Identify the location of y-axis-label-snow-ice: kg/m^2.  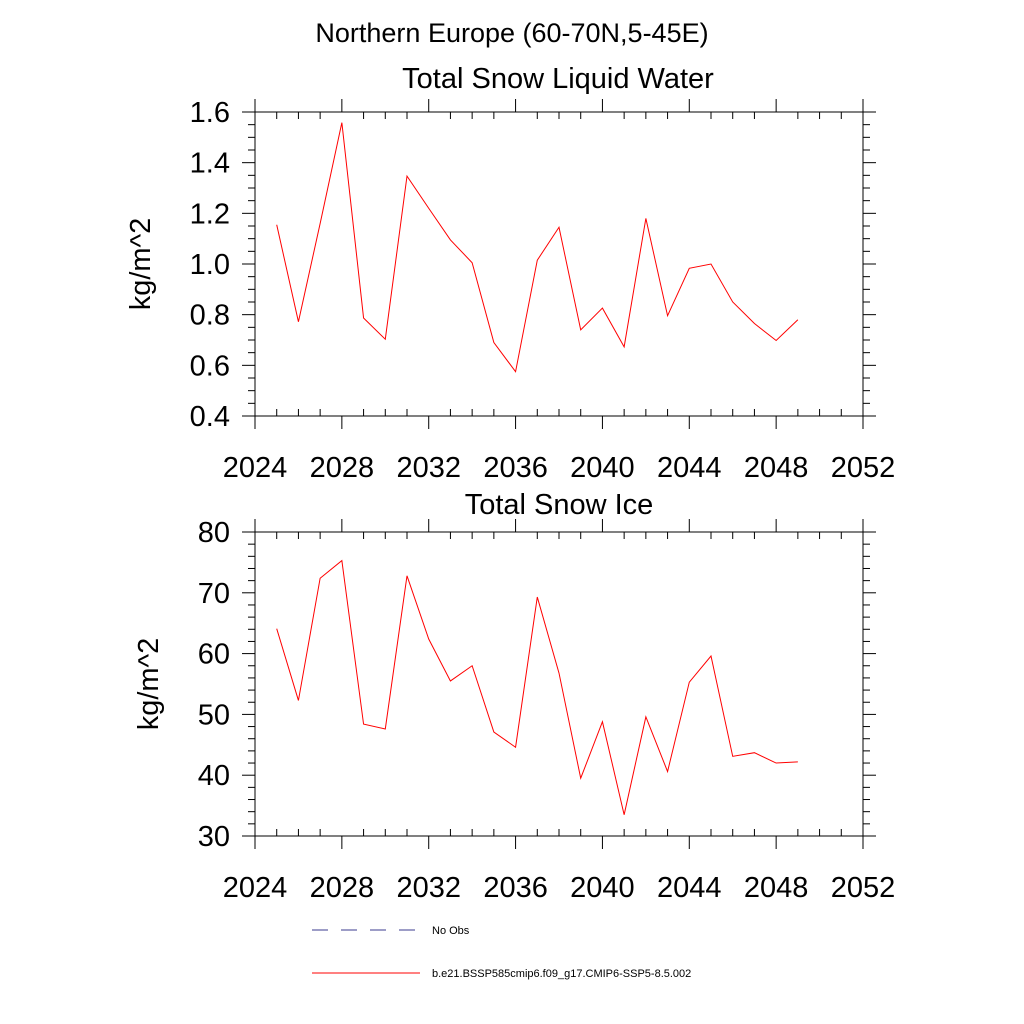
(149, 684).